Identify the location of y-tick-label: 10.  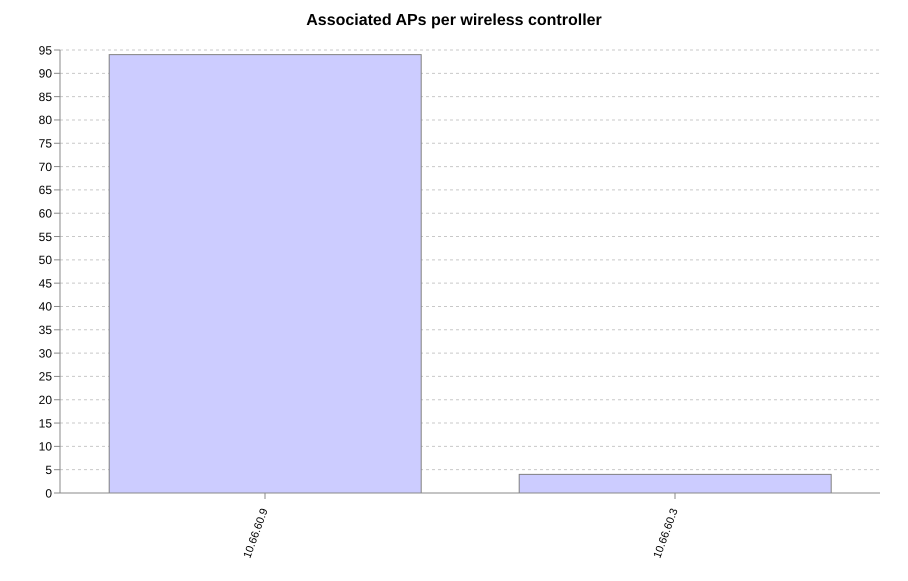
(45, 447).